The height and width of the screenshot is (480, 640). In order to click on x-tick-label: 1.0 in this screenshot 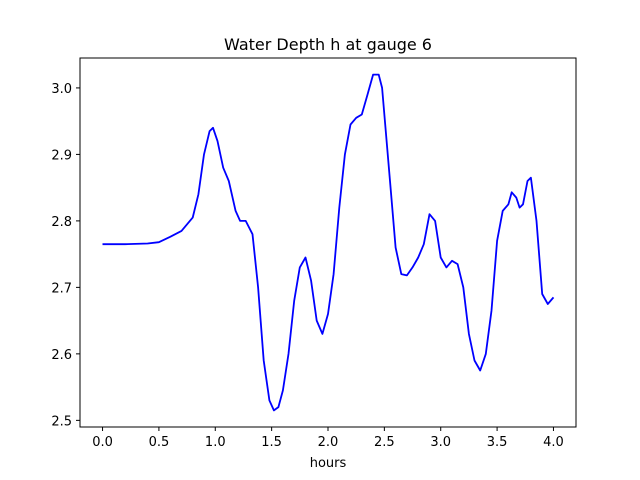, I will do `click(215, 442)`.